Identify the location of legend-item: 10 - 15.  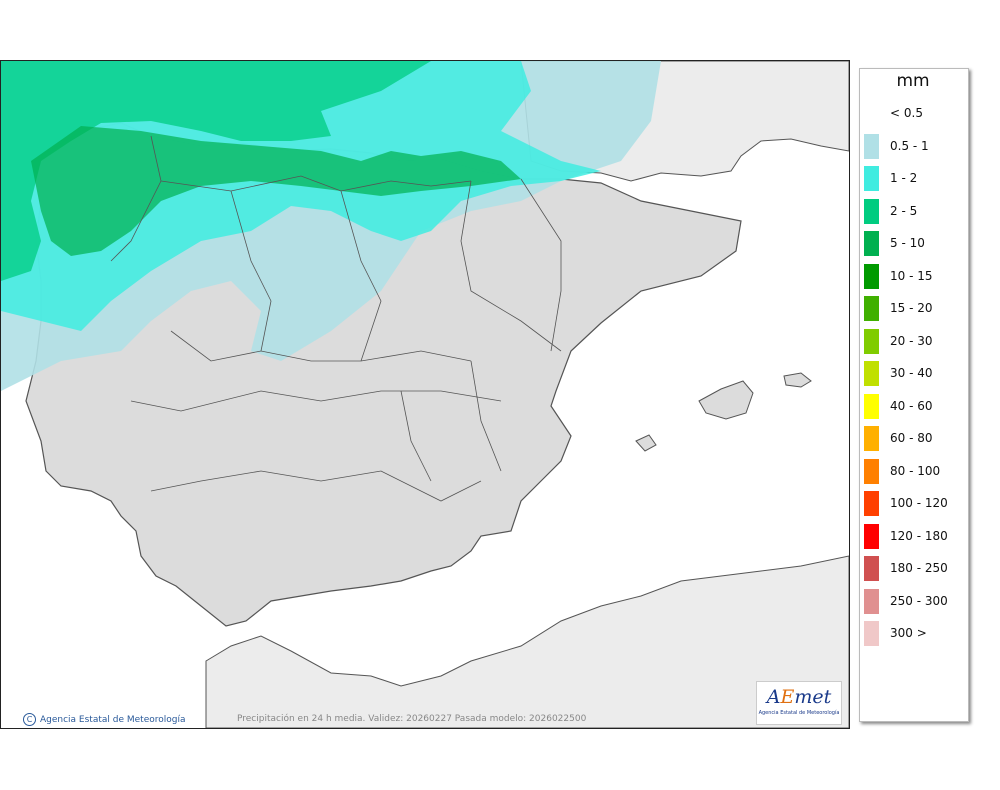
(914, 280).